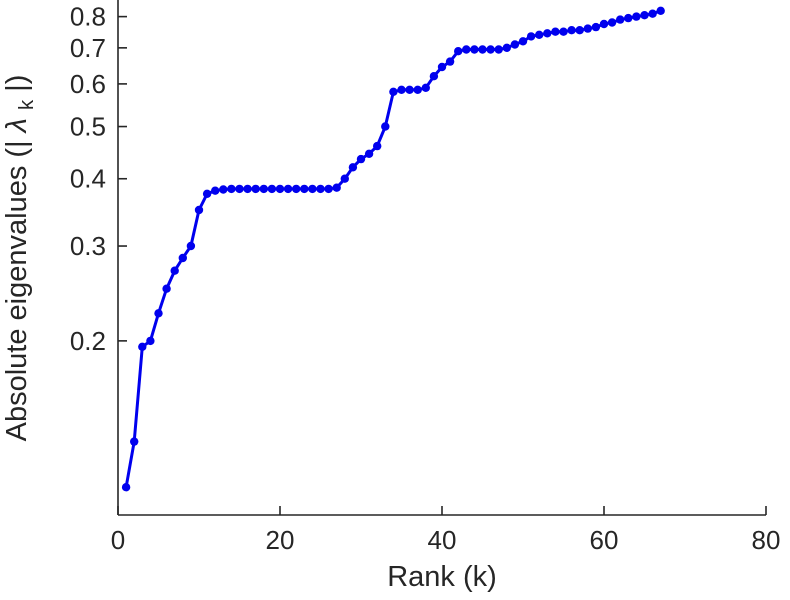  What do you see at coordinates (88, 17) in the screenshot?
I see `y-tick-label: 0.8` at bounding box center [88, 17].